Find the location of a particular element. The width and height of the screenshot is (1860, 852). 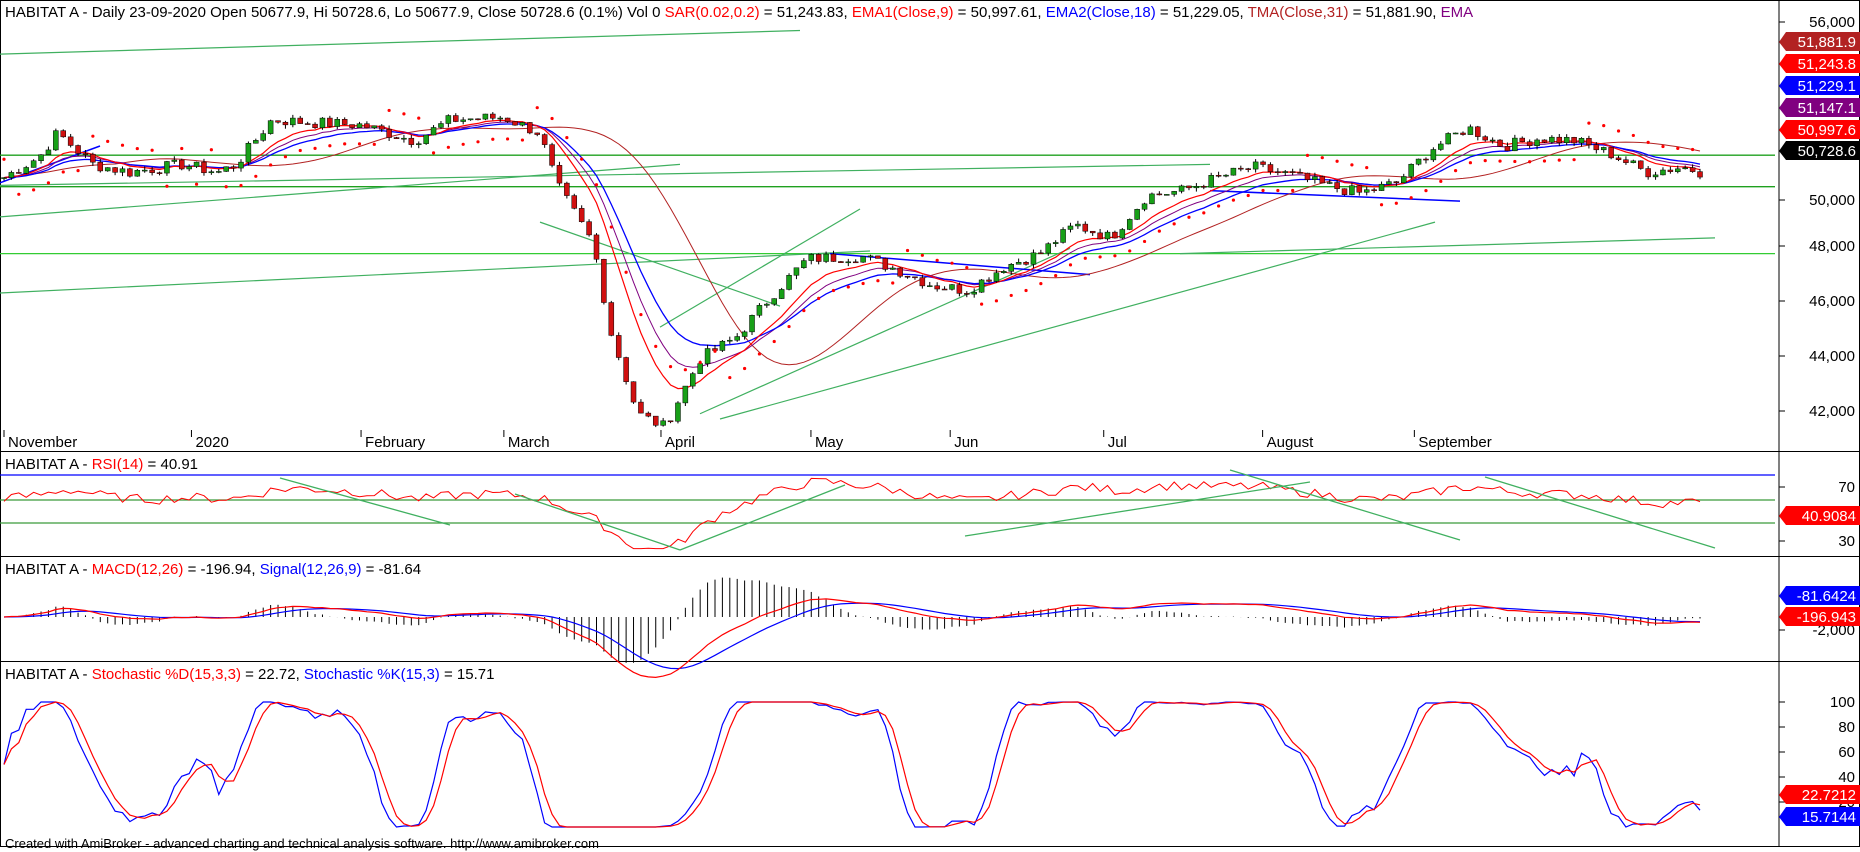

value-box is located at coordinates (1823, 107).